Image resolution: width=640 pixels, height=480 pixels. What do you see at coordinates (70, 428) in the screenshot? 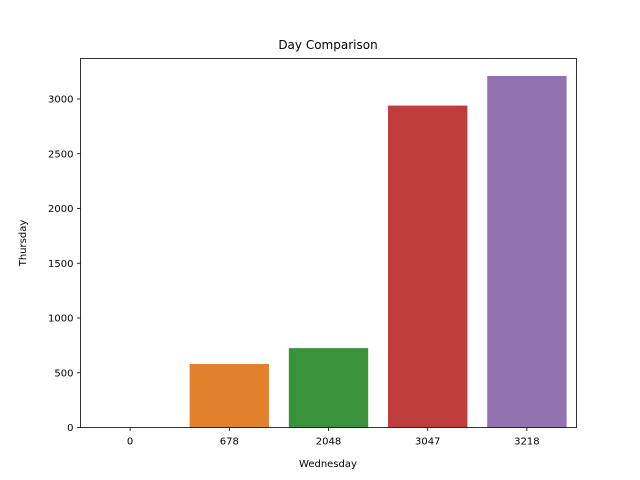
I see `y-tick-label-0: 0` at bounding box center [70, 428].